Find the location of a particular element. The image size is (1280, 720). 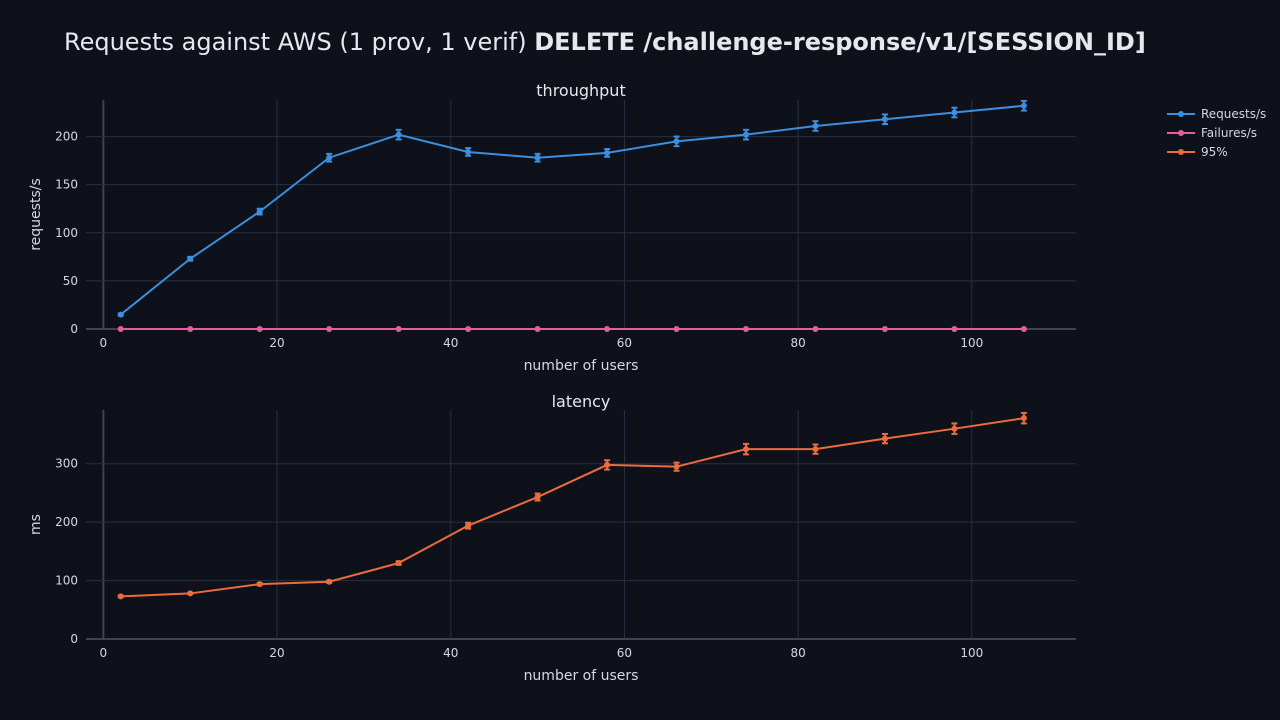

y-tick-label: 50 is located at coordinates (70, 281).